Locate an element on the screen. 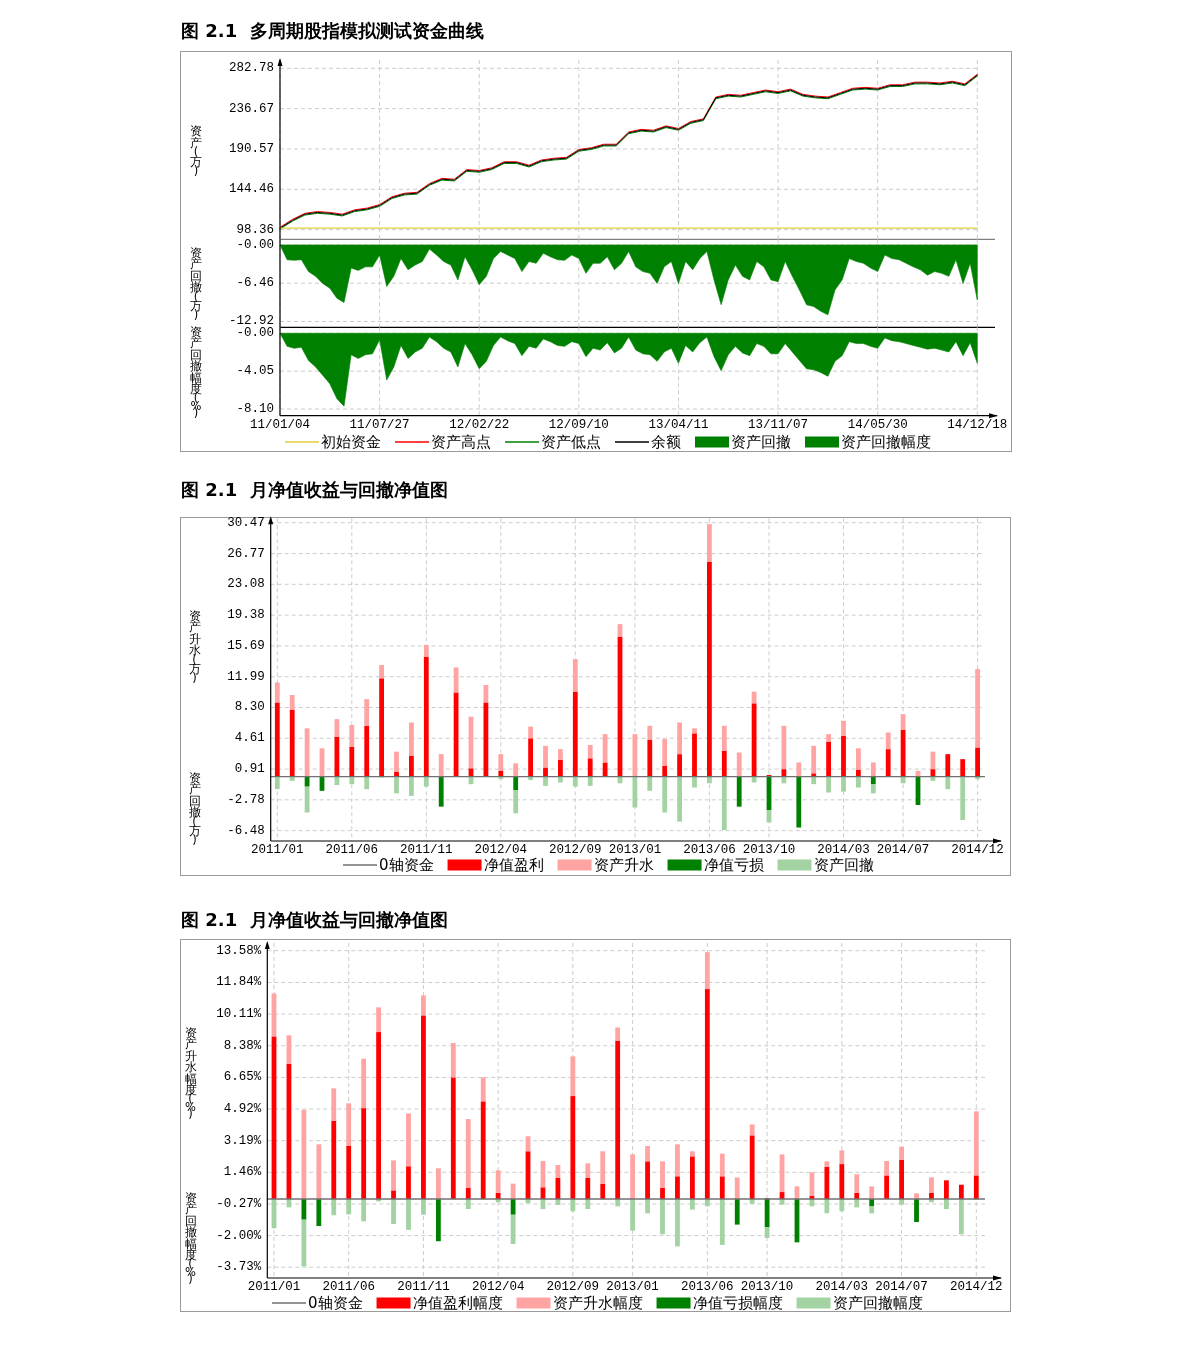  legend-label: 净值亏损幅度 is located at coordinates (737, 1303).